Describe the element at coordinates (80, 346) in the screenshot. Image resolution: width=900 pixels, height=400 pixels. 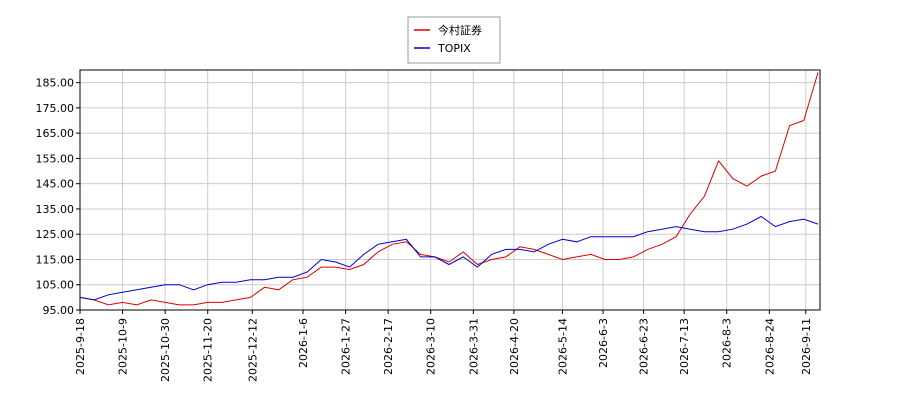
I see `x-tick-label: 2025-9-18` at that location.